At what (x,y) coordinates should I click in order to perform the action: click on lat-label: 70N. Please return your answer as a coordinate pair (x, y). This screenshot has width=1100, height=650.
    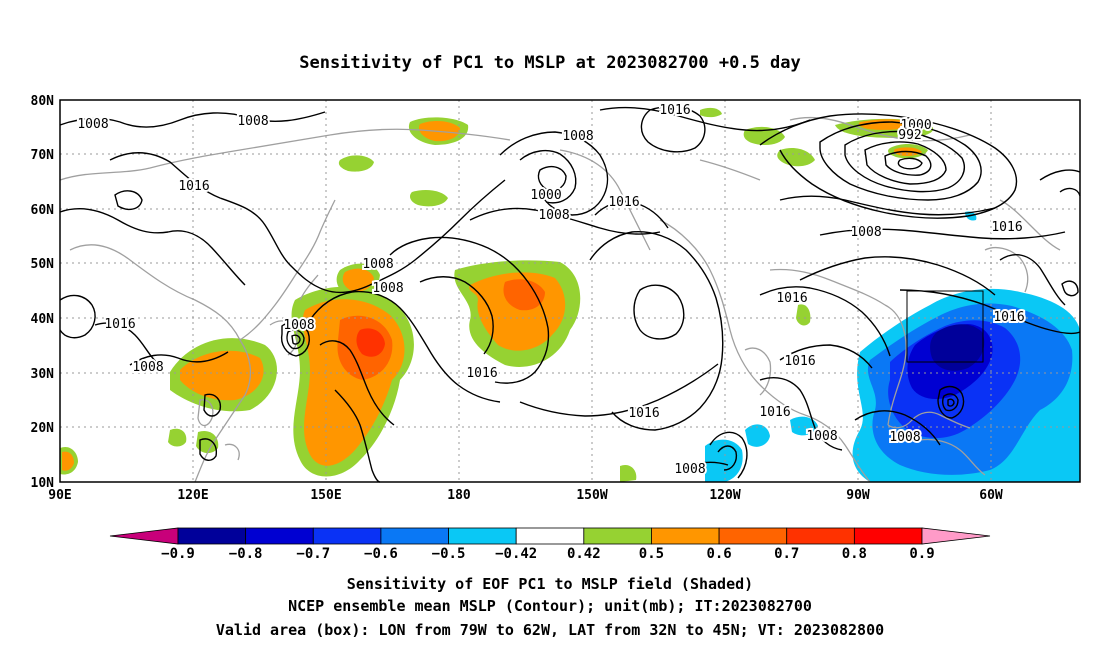
    Looking at the image, I should click on (43, 155).